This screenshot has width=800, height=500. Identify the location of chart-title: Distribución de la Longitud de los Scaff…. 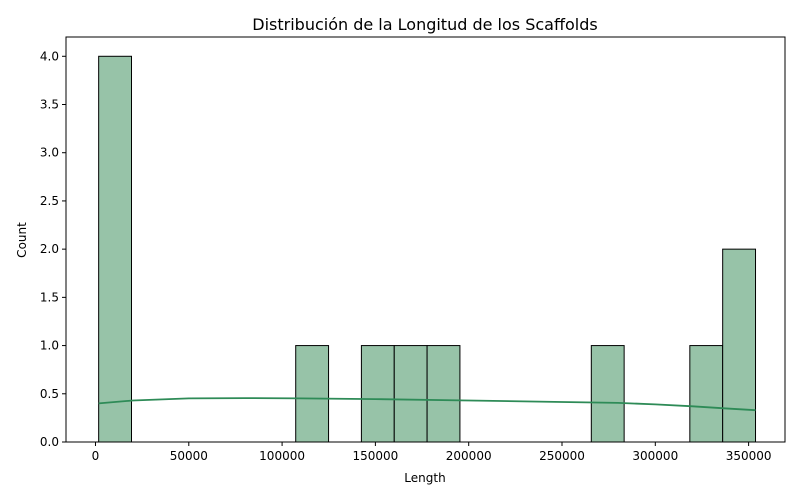
(424, 24).